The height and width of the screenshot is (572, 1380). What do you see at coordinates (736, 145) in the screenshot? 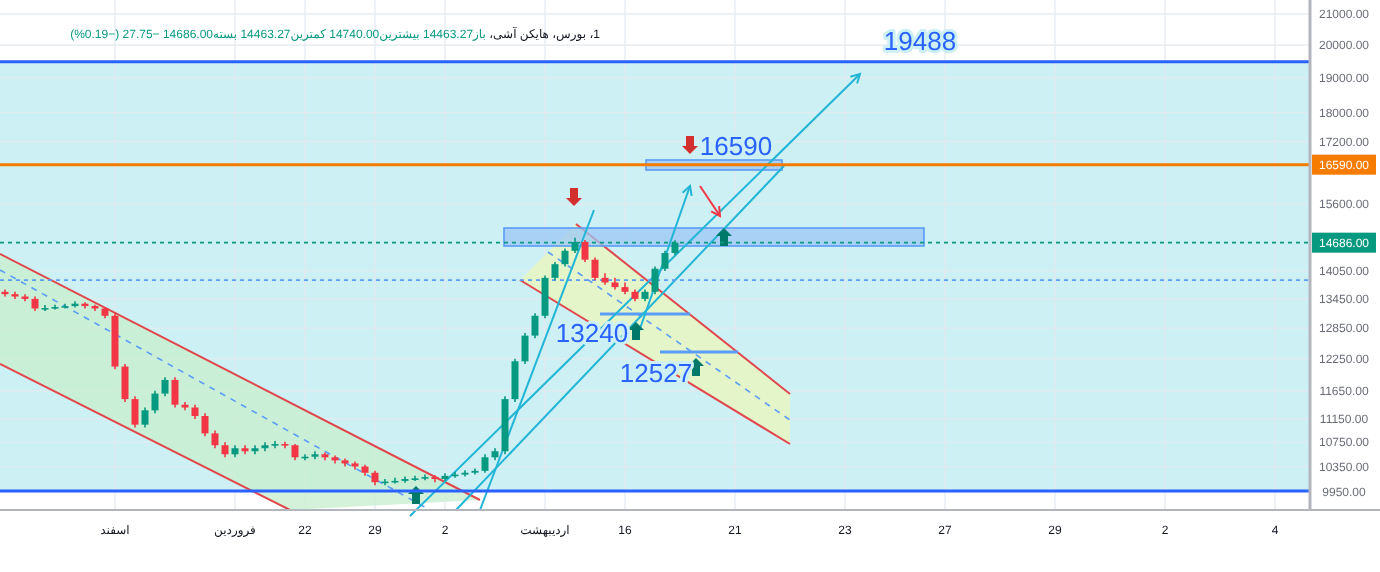
I see `annotation: 16590` at bounding box center [736, 145].